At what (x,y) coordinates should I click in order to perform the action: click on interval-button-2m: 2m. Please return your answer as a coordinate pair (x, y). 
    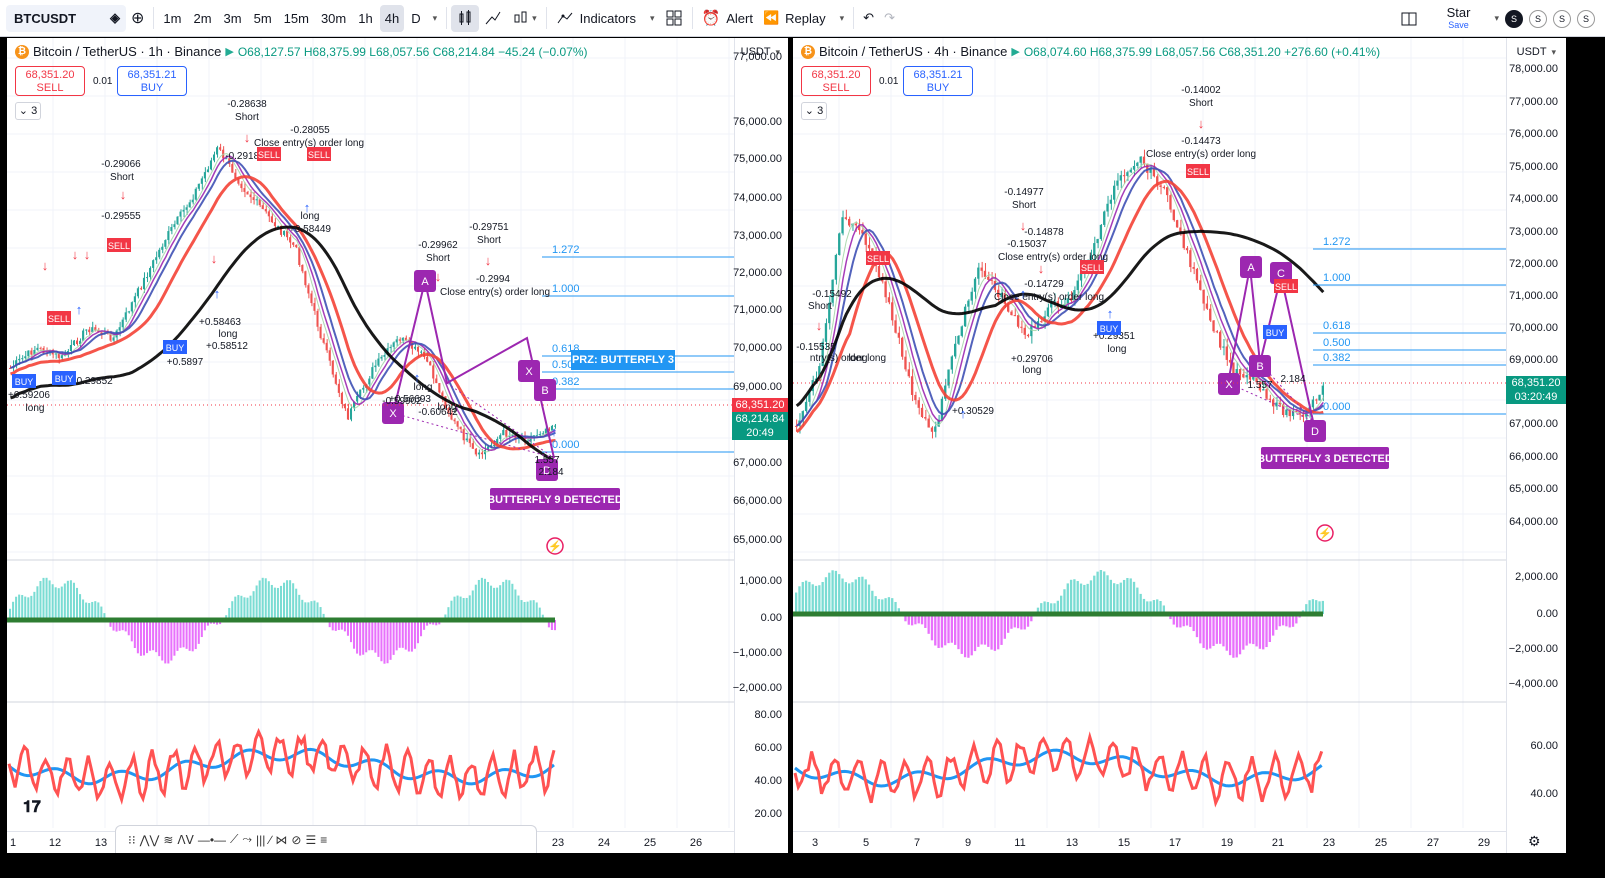
    Looking at the image, I should click on (202, 18).